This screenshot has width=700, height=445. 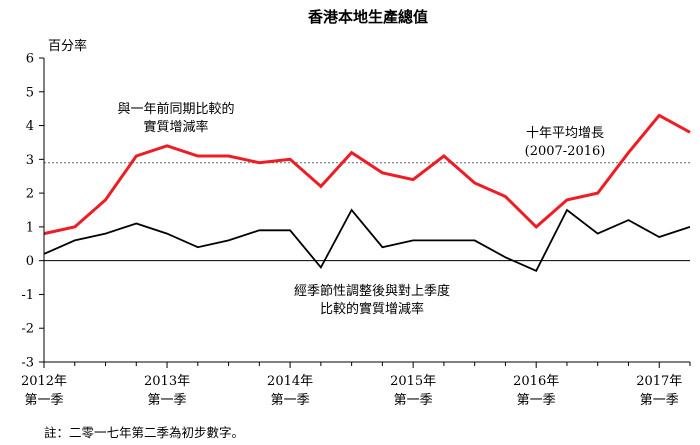 I want to click on x-tick-label-year: 2016年, so click(x=536, y=381).